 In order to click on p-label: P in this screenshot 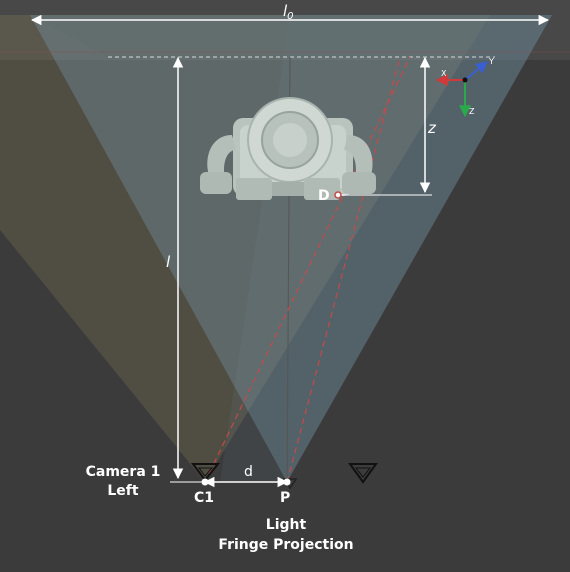, I will do `click(285, 498)`.